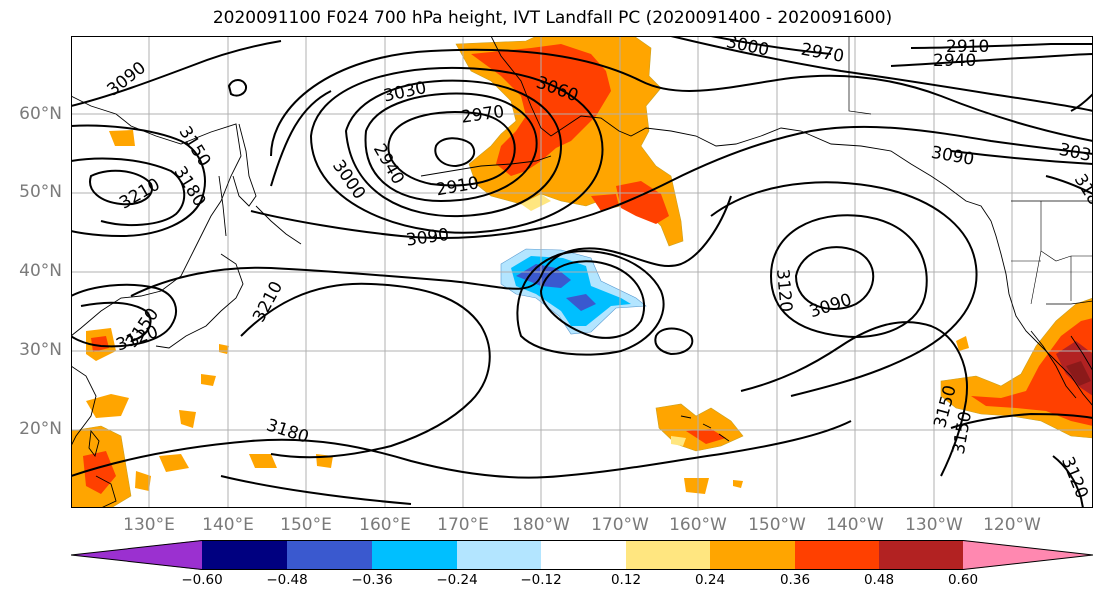 Image resolution: width=1105 pixels, height=601 pixels. Describe the element at coordinates (962, 343) in the screenshot. I see `ivt-baja-patch` at that location.